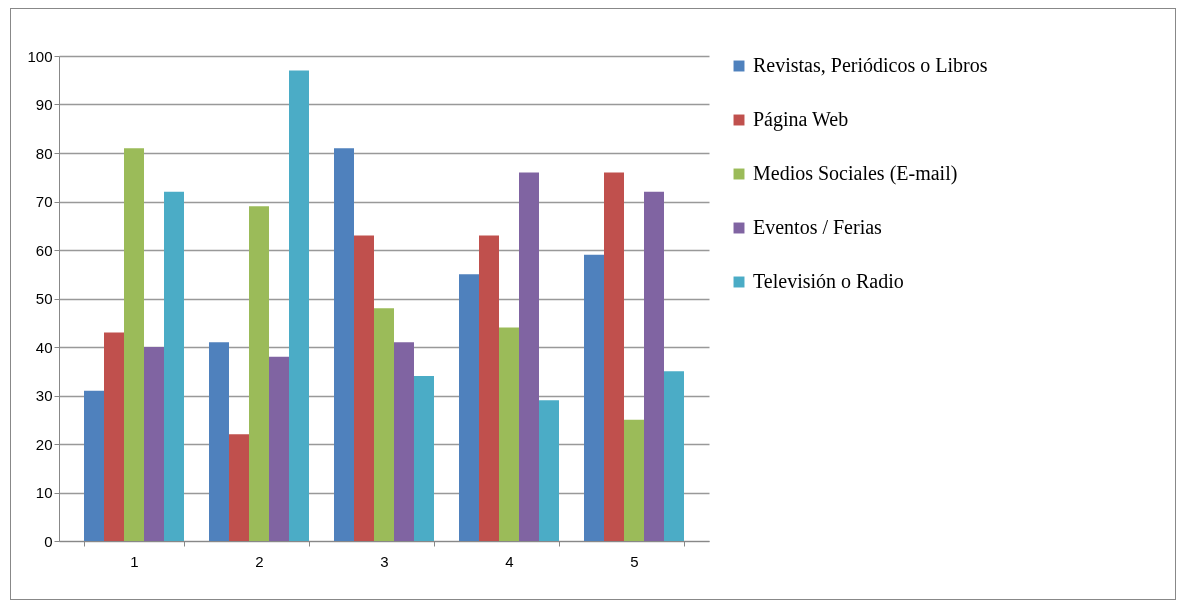 The height and width of the screenshot is (610, 1188). I want to click on y-tick-label: 60, so click(44, 250).